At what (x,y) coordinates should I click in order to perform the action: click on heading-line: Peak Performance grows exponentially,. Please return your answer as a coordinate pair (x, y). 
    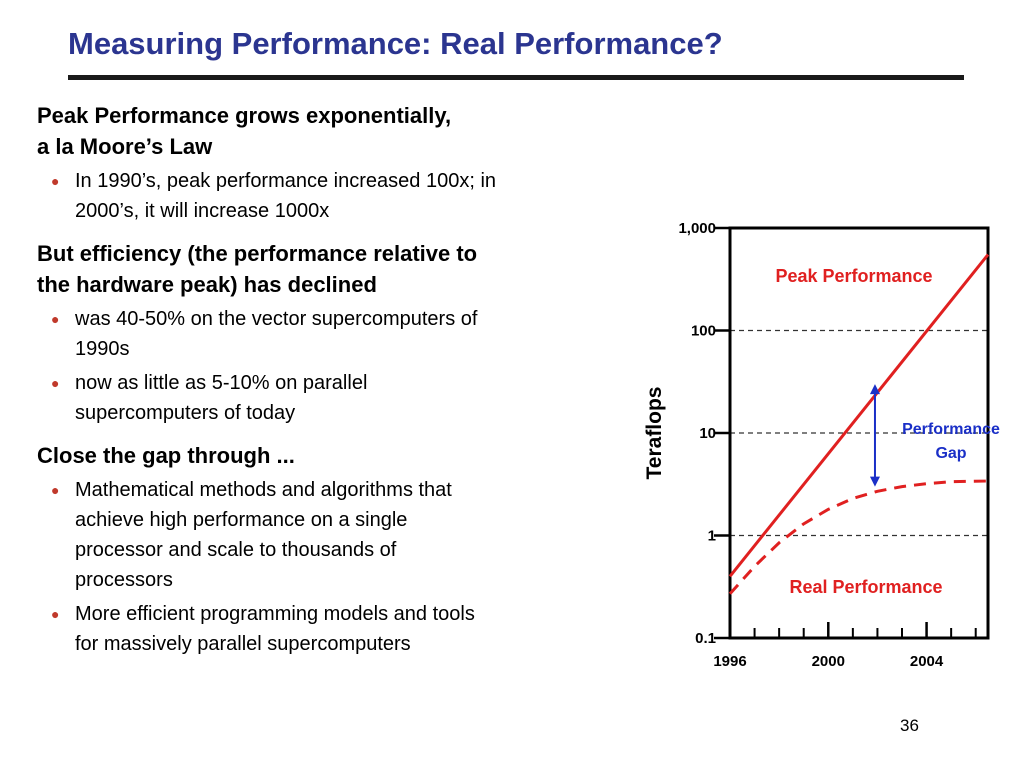
    Looking at the image, I should click on (244, 115).